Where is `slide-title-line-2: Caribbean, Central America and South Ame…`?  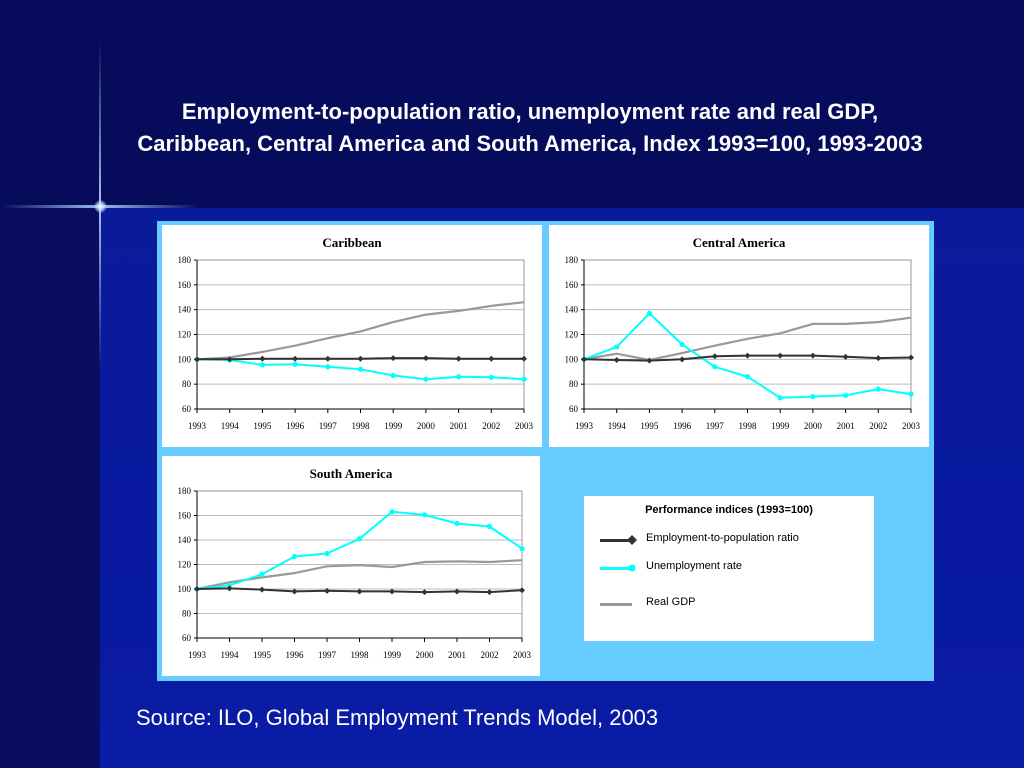
slide-title-line-2: Caribbean, Central America and South Ame… is located at coordinates (530, 143).